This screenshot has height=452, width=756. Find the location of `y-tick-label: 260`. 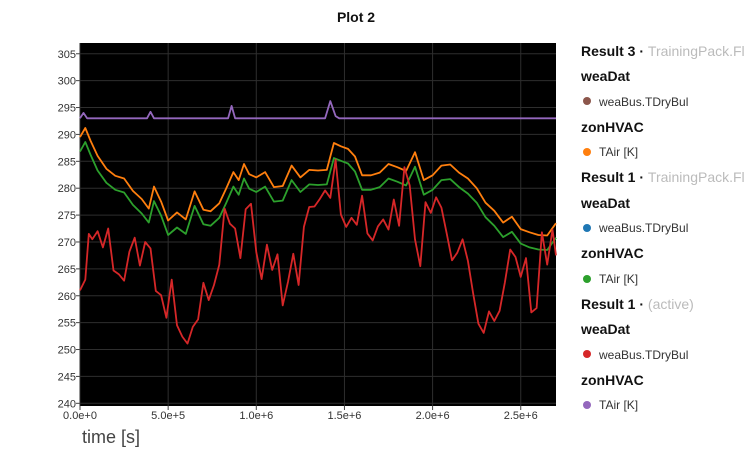

y-tick-label: 260 is located at coordinates (67, 297).